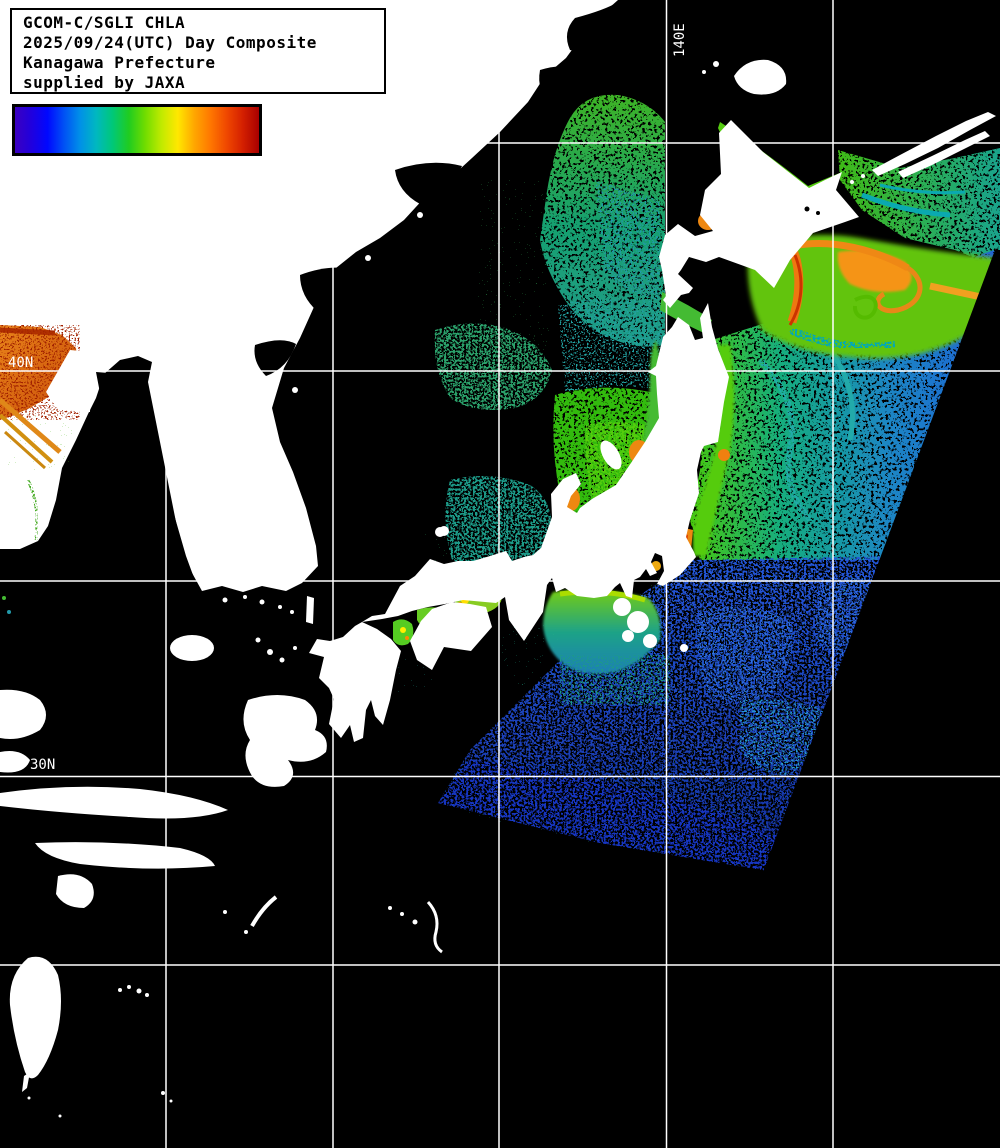  What do you see at coordinates (545, 472) in the screenshot?
I see `landmass-honshu` at bounding box center [545, 472].